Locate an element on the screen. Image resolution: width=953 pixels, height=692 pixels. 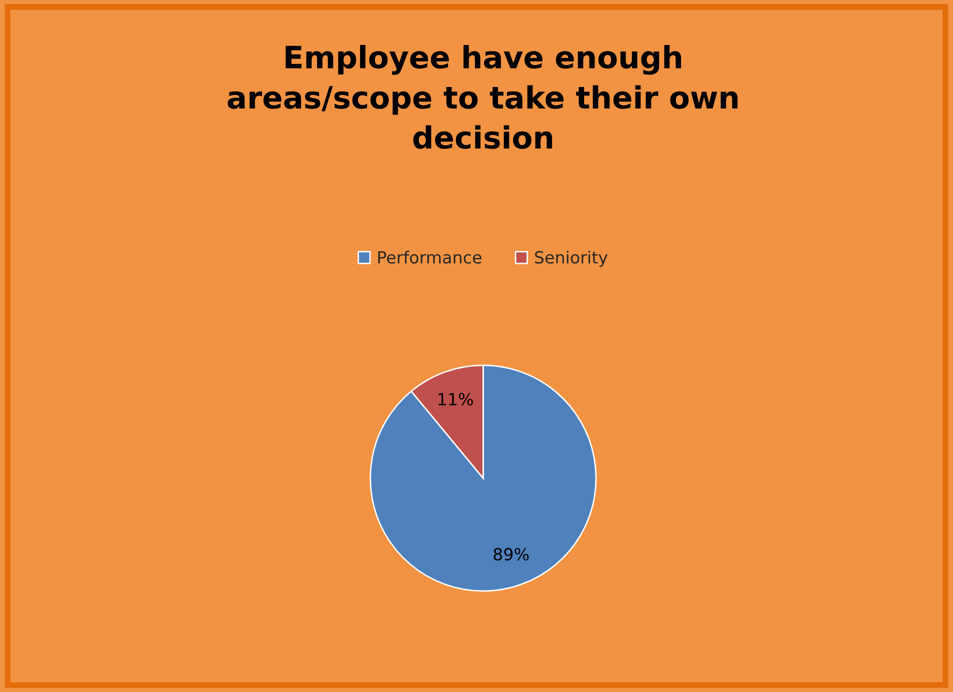
data-label: 89% is located at coordinates (511, 554).